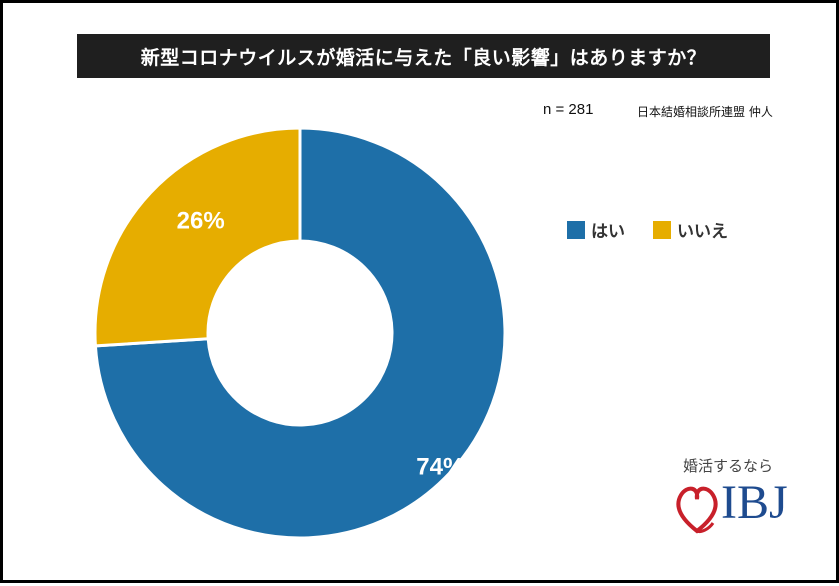 Image resolution: width=839 pixels, height=586 pixels. Describe the element at coordinates (702, 232) in the screenshot. I see `legend-label-no: いいえ` at that location.